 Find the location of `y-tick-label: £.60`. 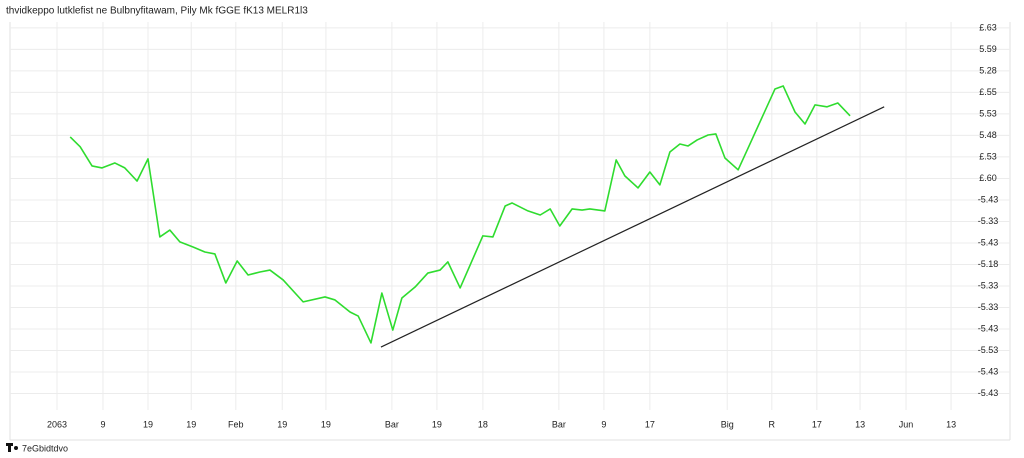

y-tick-label: £.60 is located at coordinates (988, 178).